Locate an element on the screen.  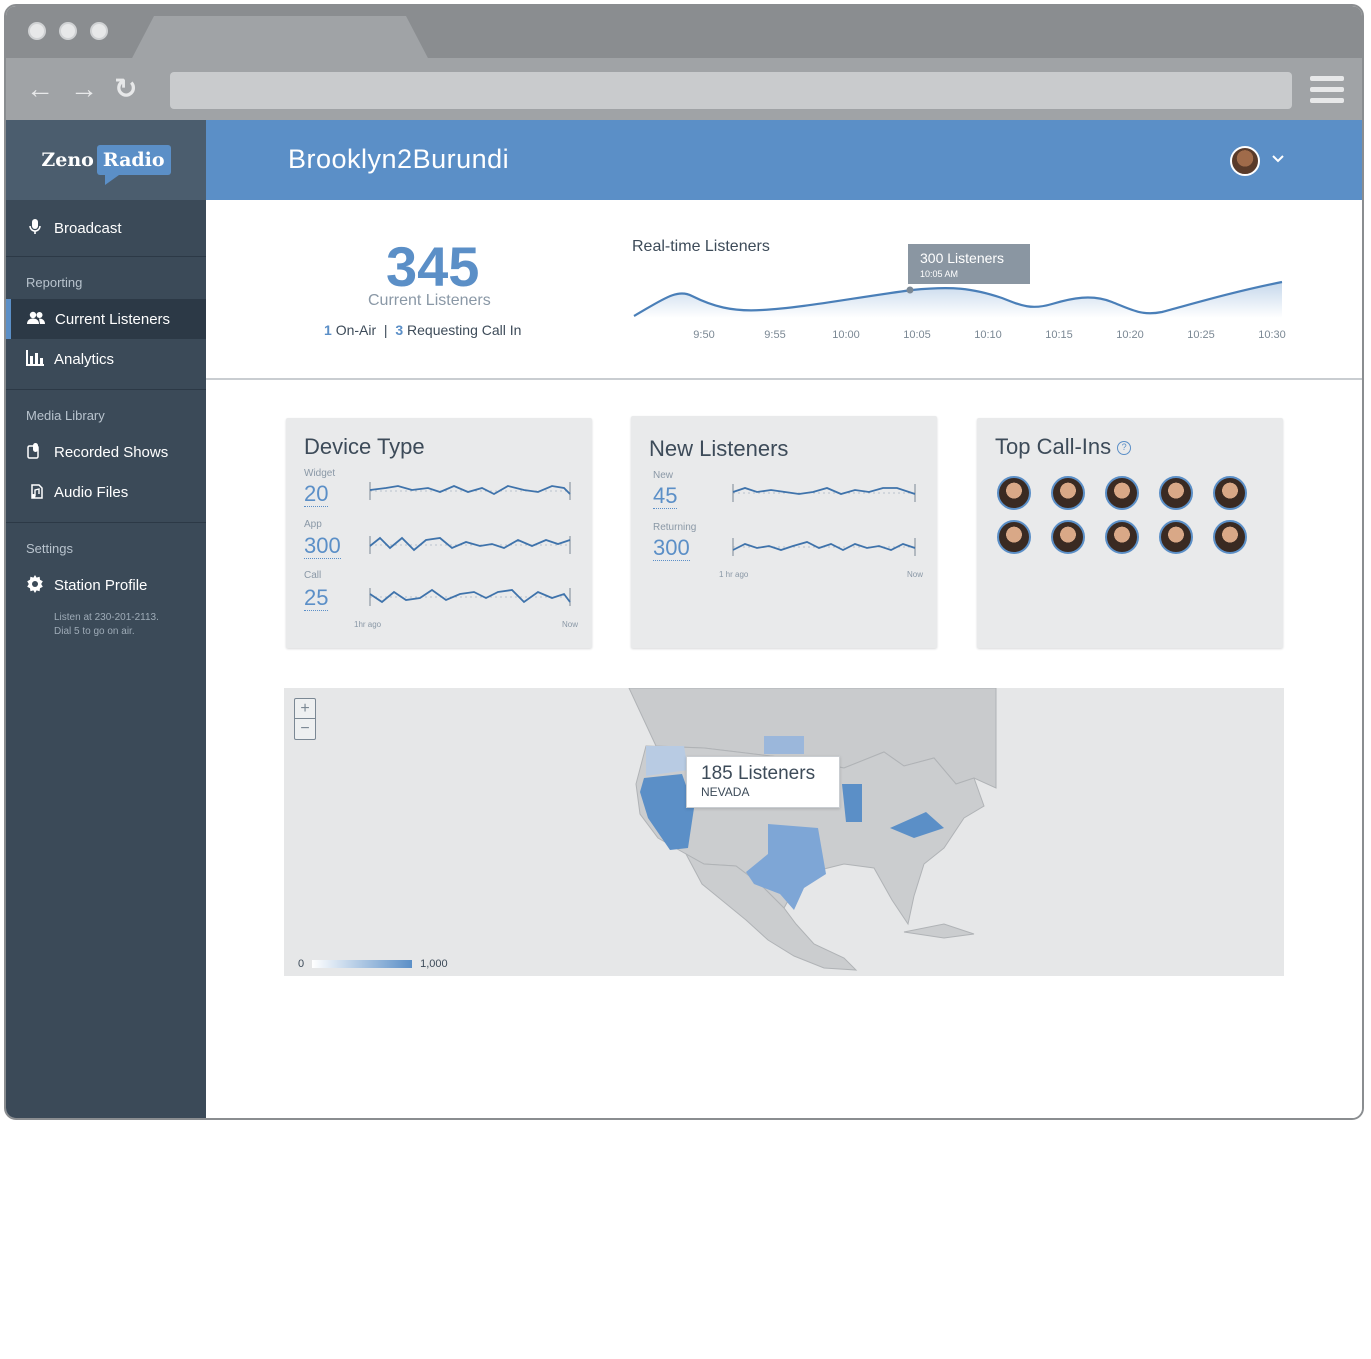
call-label: Call is located at coordinates (313, 575).